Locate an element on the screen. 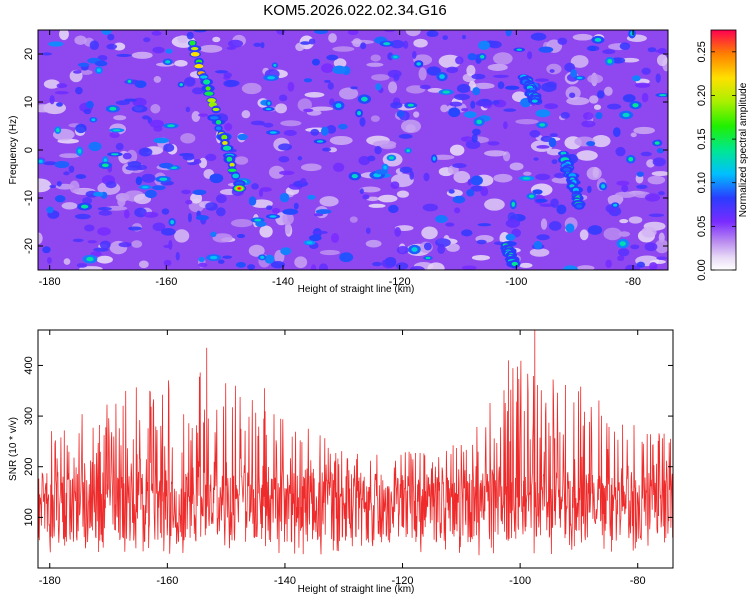 Image resolution: width=750 pixels, height=600 pixels. x-tick-label: -120 is located at coordinates (400, 282).